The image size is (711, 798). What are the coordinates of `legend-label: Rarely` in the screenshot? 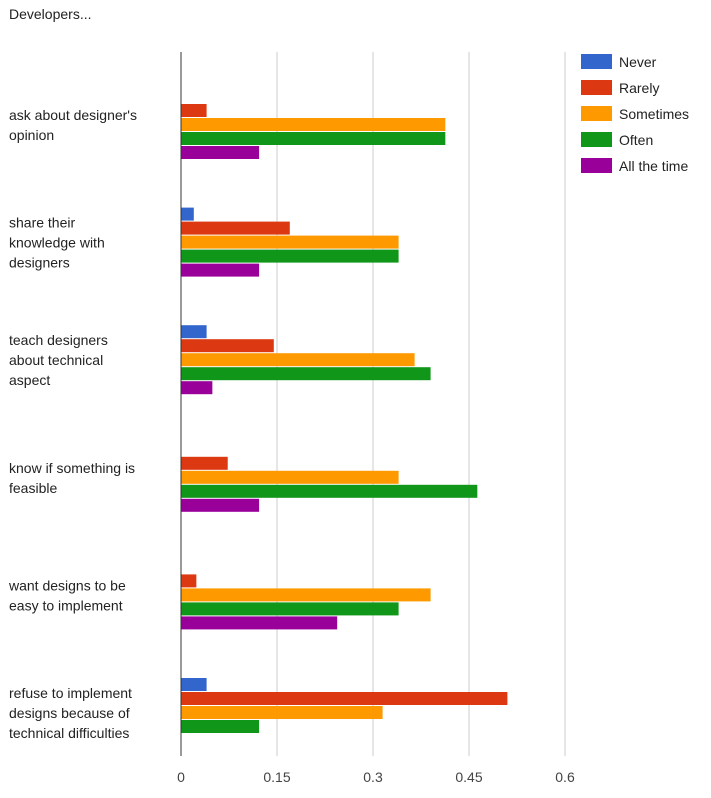 It's located at (639, 88).